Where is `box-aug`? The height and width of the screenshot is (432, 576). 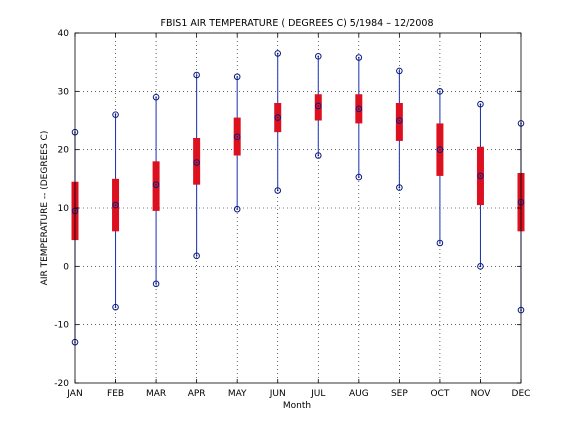 box-aug is located at coordinates (359, 117).